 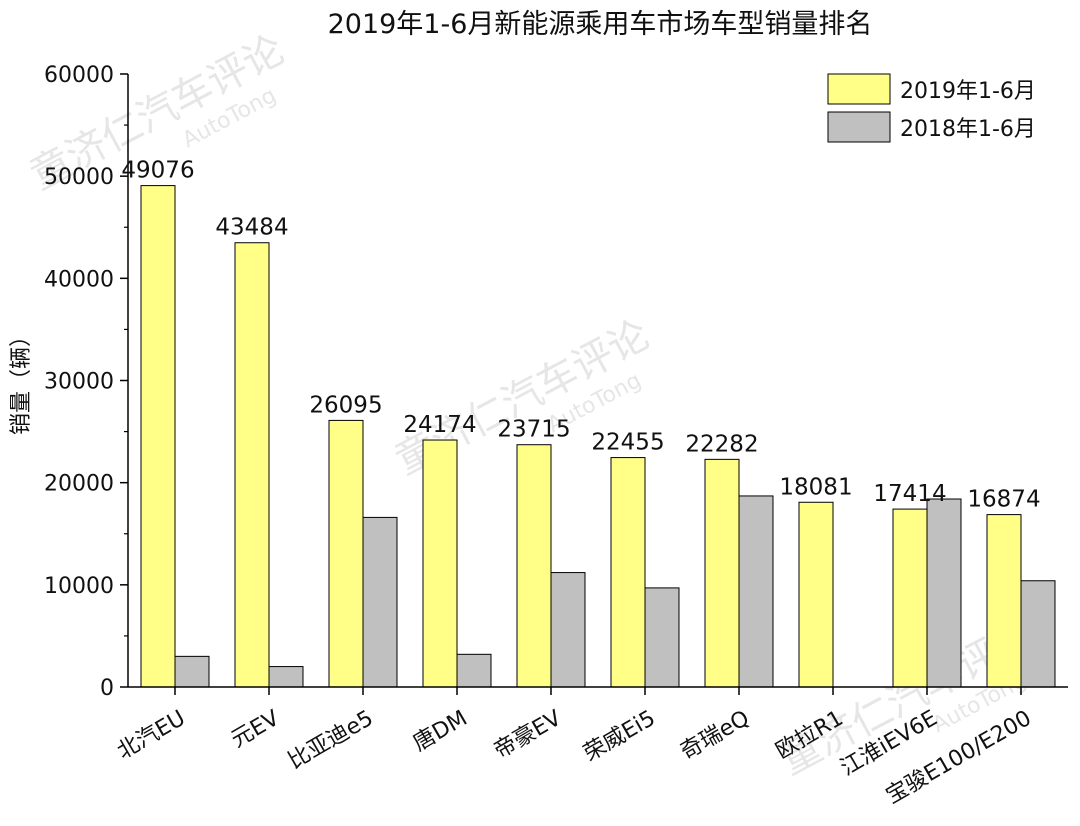 I want to click on x-tick-label-3: 唐DM, so click(x=440, y=731).